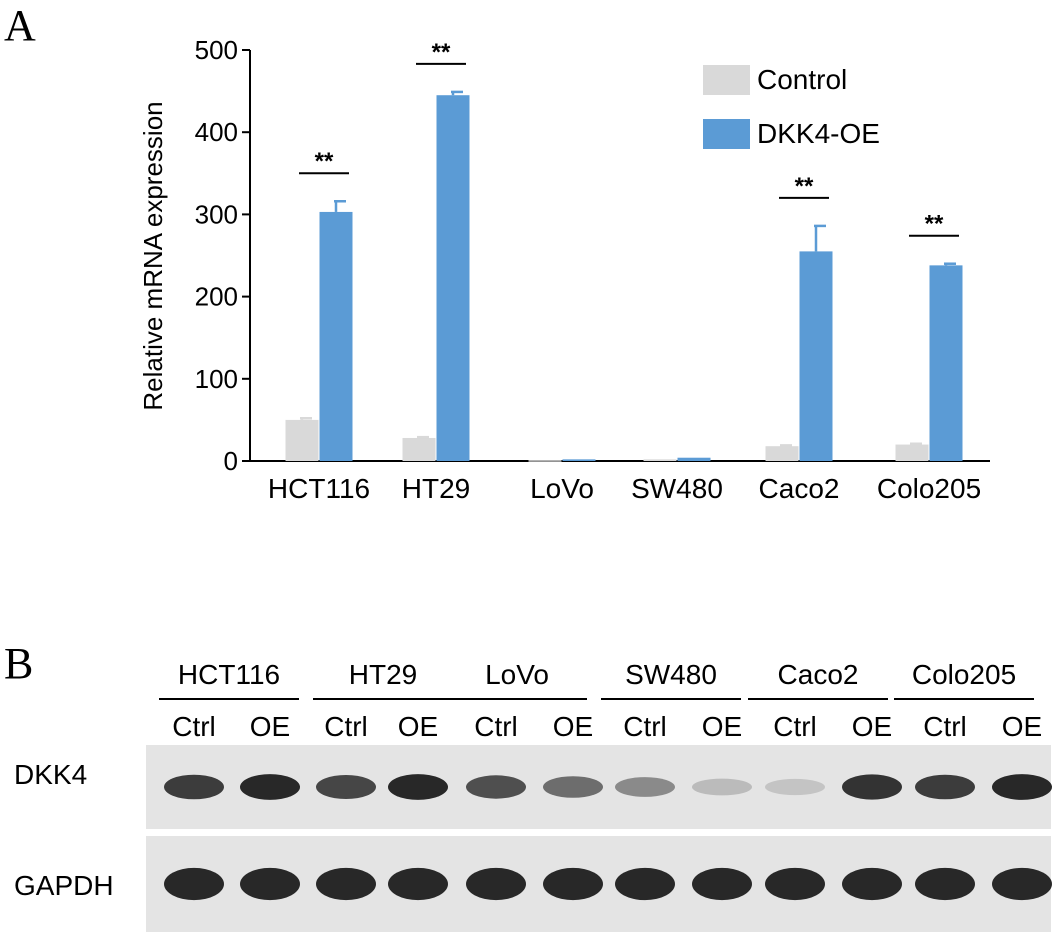 Image resolution: width=1063 pixels, height=941 pixels. What do you see at coordinates (929, 488) in the screenshot?
I see `x-tick-label: Colo205` at bounding box center [929, 488].